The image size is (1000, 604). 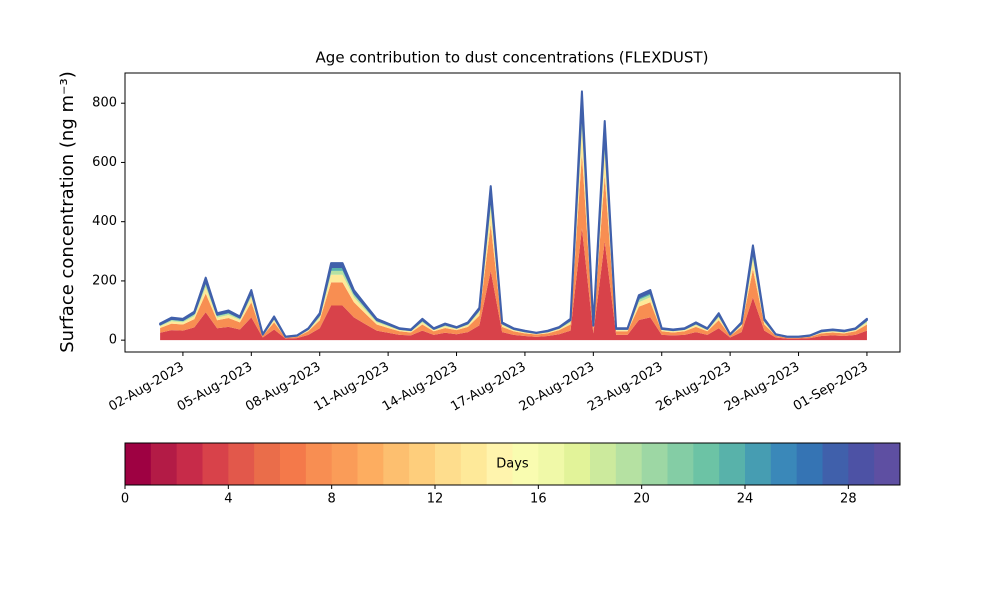 What do you see at coordinates (332, 499) in the screenshot?
I see `colorbar-tick-label: 8` at bounding box center [332, 499].